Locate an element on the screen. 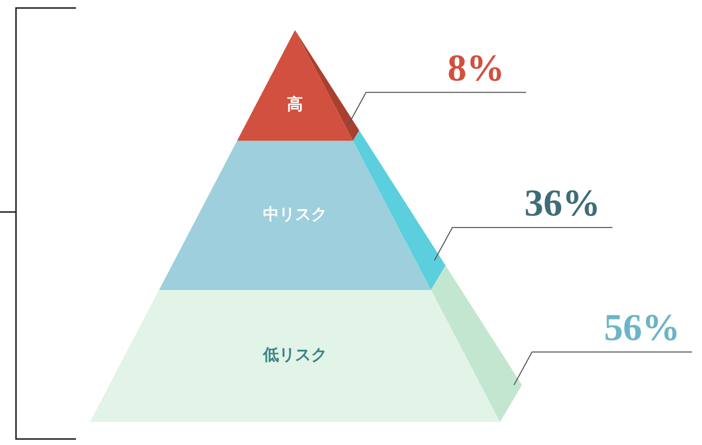 The width and height of the screenshot is (702, 445). data-label: 56% is located at coordinates (642, 328).